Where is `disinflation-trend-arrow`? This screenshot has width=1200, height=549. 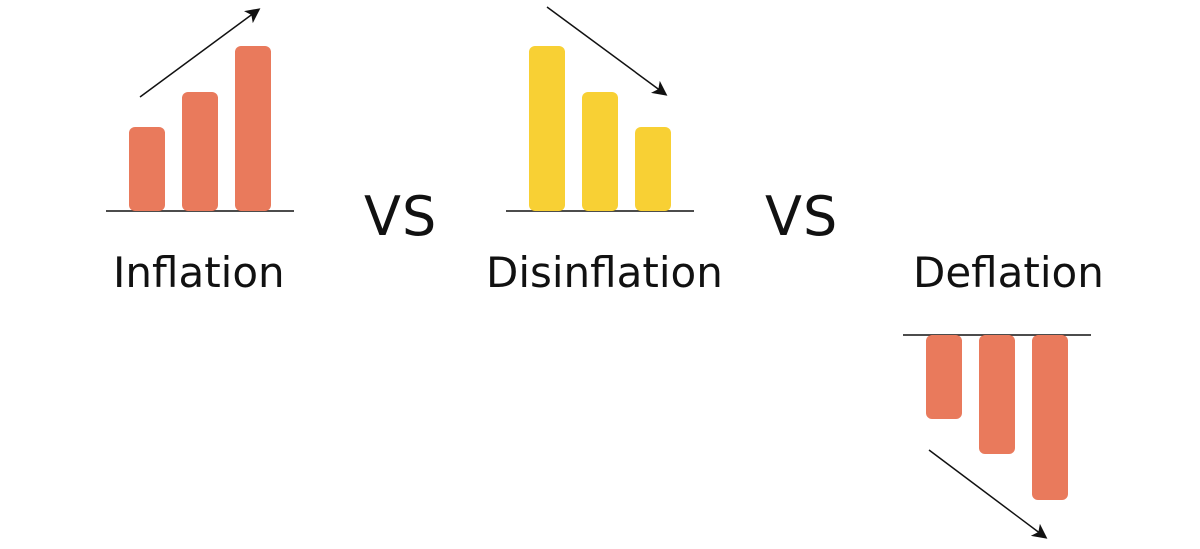
disinflation-trend-arrow is located at coordinates (607, 51).